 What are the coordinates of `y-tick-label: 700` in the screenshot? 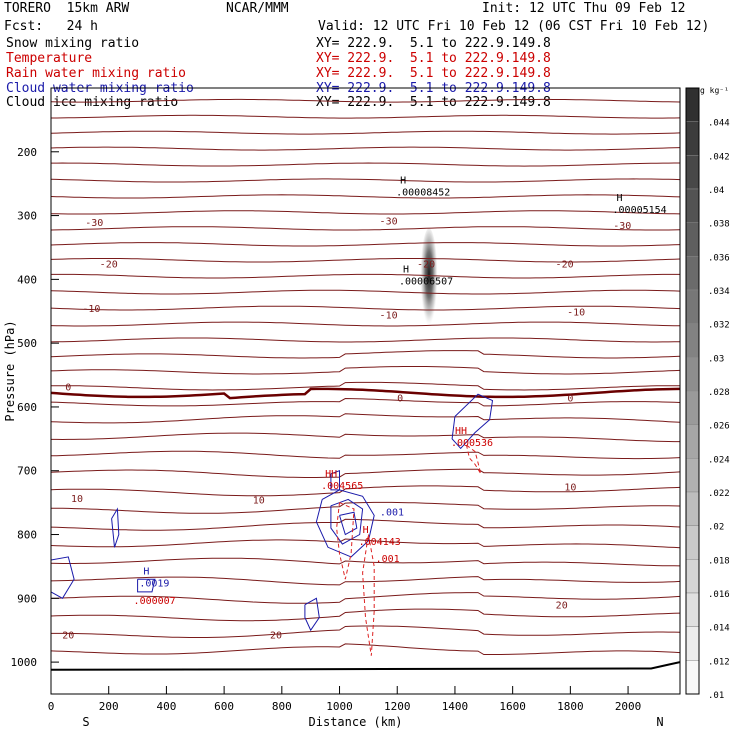 It's located at (27, 471).